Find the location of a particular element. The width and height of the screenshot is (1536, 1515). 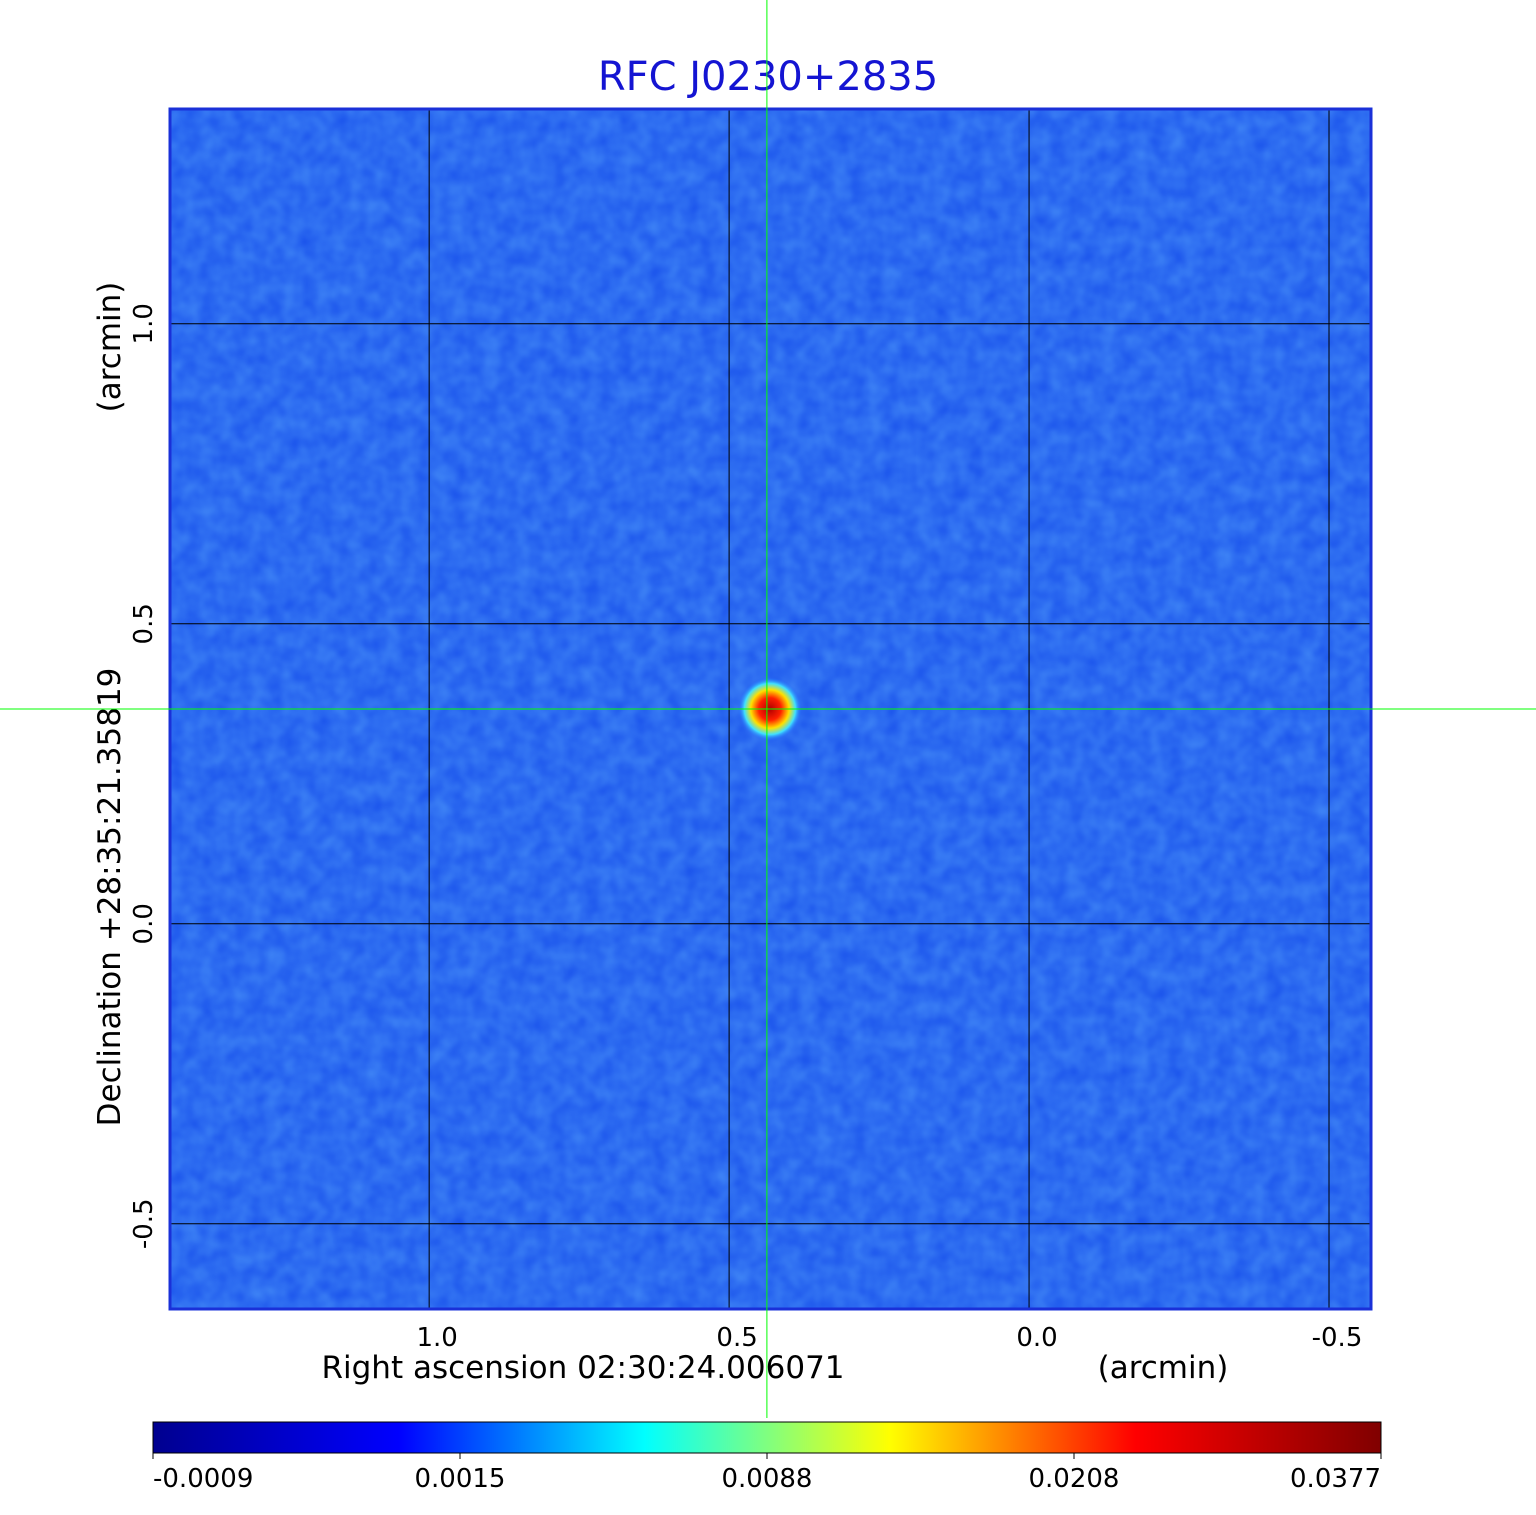

colorbar-tick-label: 0.0015 is located at coordinates (460, 1479).